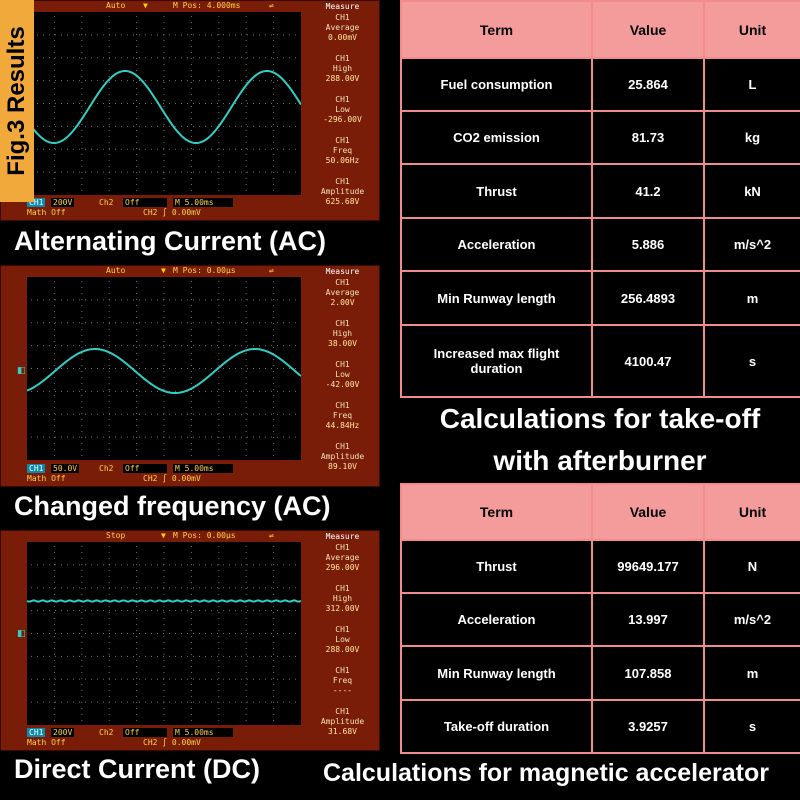 The image size is (800, 800). What do you see at coordinates (271, 5) in the screenshot?
I see `usb-icon: ⇌` at bounding box center [271, 5].